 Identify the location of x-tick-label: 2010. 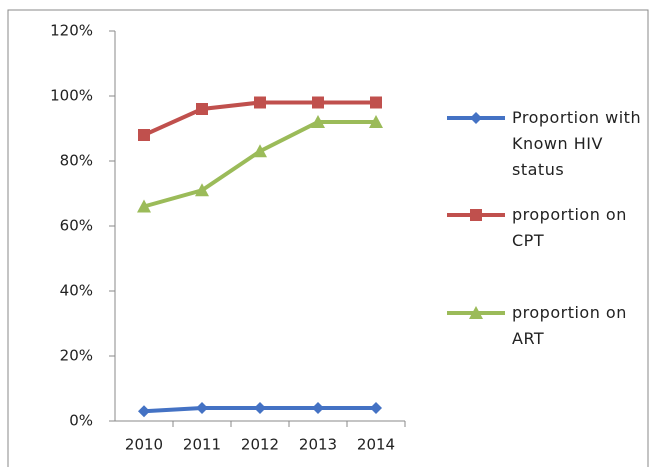
(144, 445).